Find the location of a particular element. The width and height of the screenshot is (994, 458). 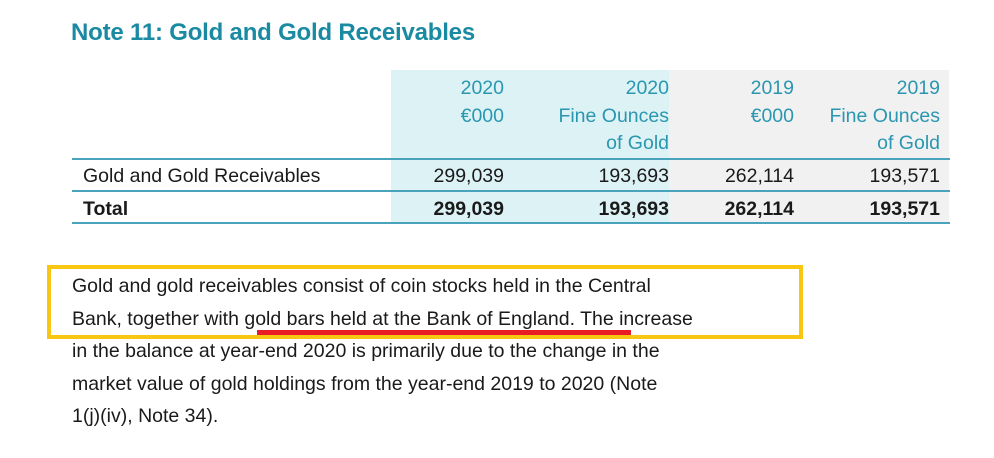

total-2019-oz: 193,571 is located at coordinates (905, 209).